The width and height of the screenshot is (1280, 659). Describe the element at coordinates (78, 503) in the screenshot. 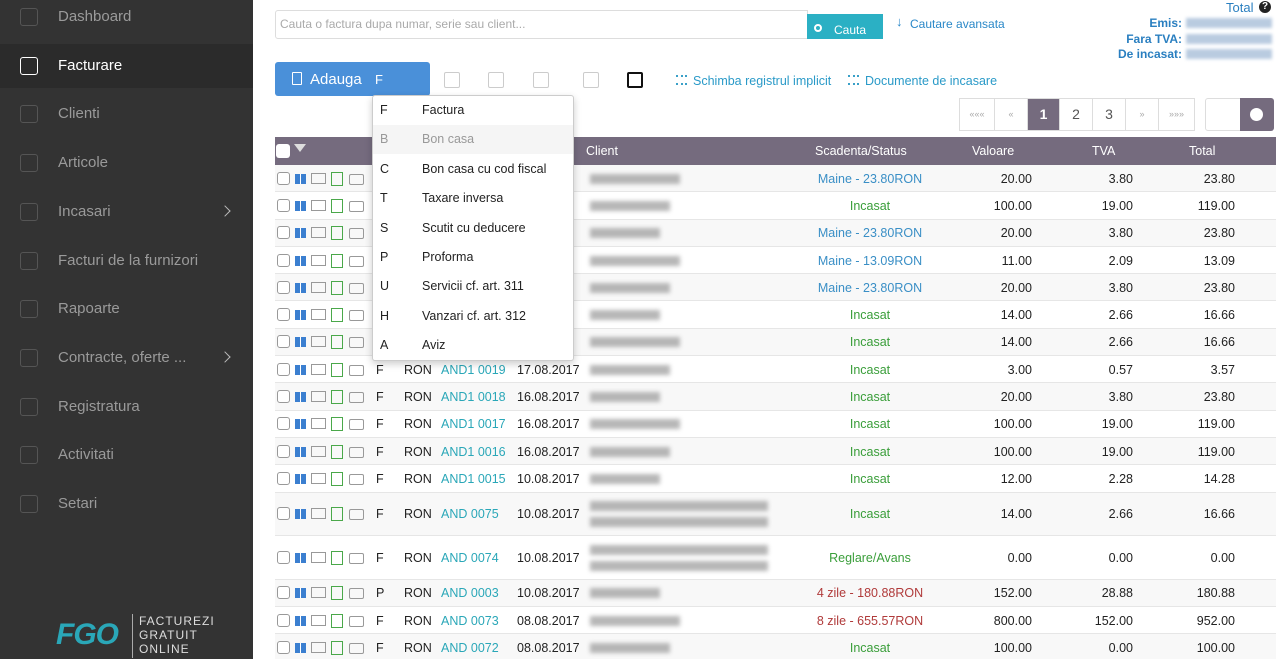

I see `menu-item: Setari` at that location.